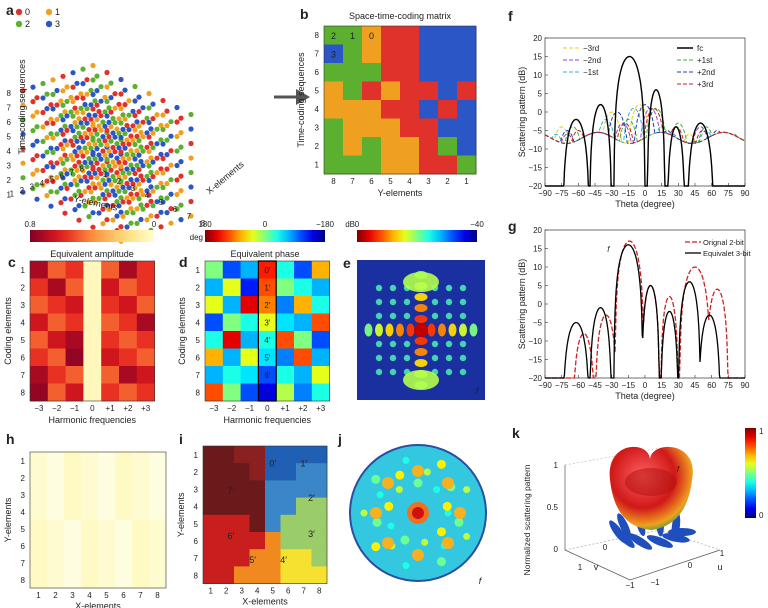 The image size is (768, 608). Describe the element at coordinates (198, 288) in the screenshot. I see `y-tick: 2` at that location.